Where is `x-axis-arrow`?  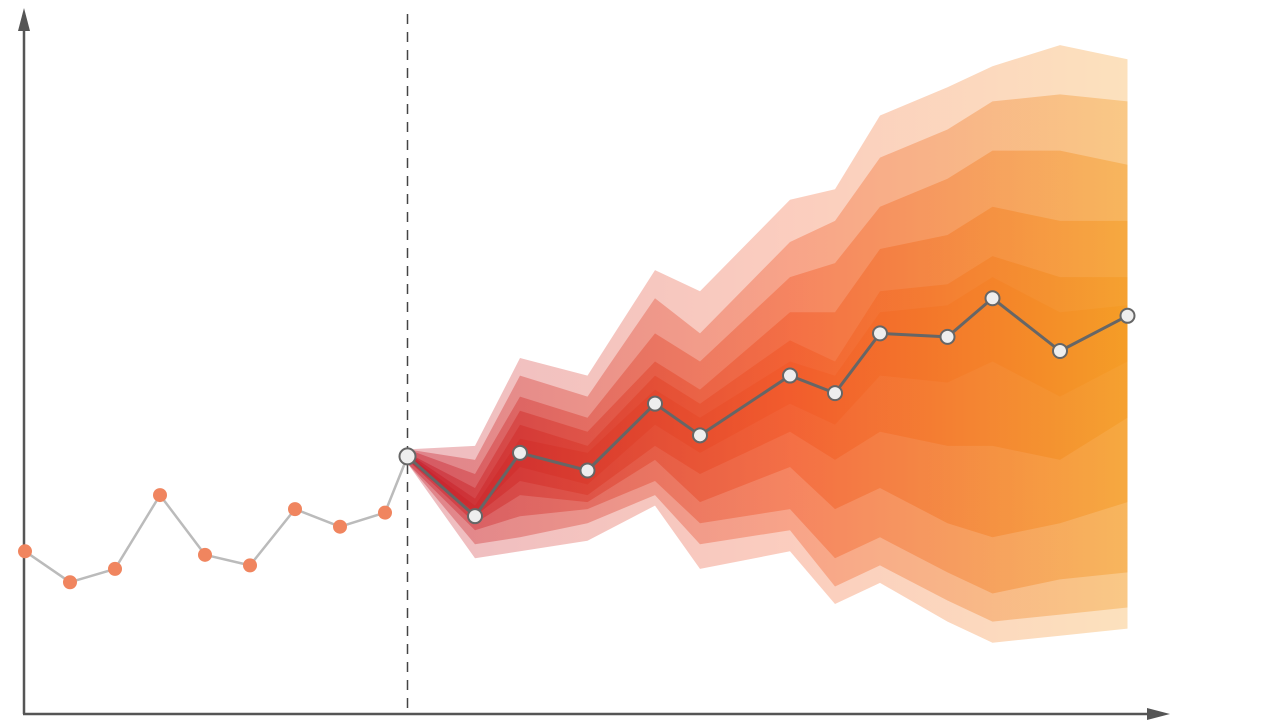 x-axis-arrow is located at coordinates (1158, 714).